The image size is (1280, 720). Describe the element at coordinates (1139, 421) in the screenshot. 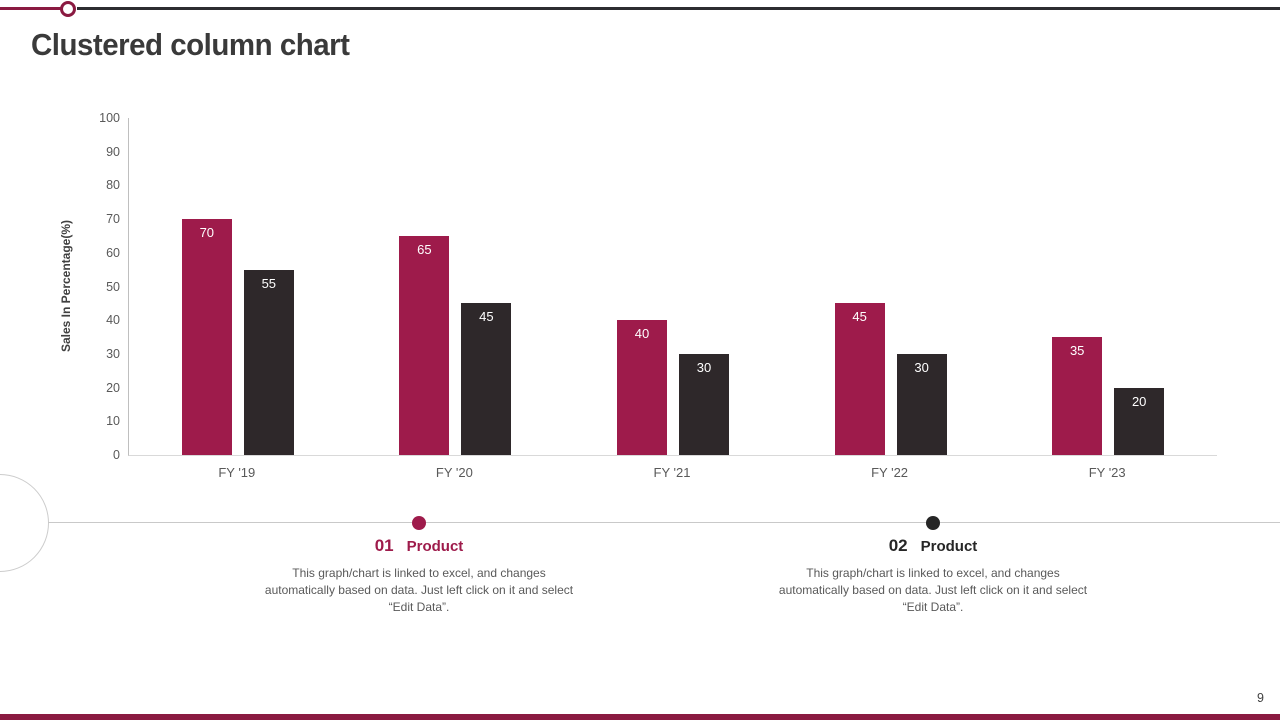

I see `bar: 20` at that location.